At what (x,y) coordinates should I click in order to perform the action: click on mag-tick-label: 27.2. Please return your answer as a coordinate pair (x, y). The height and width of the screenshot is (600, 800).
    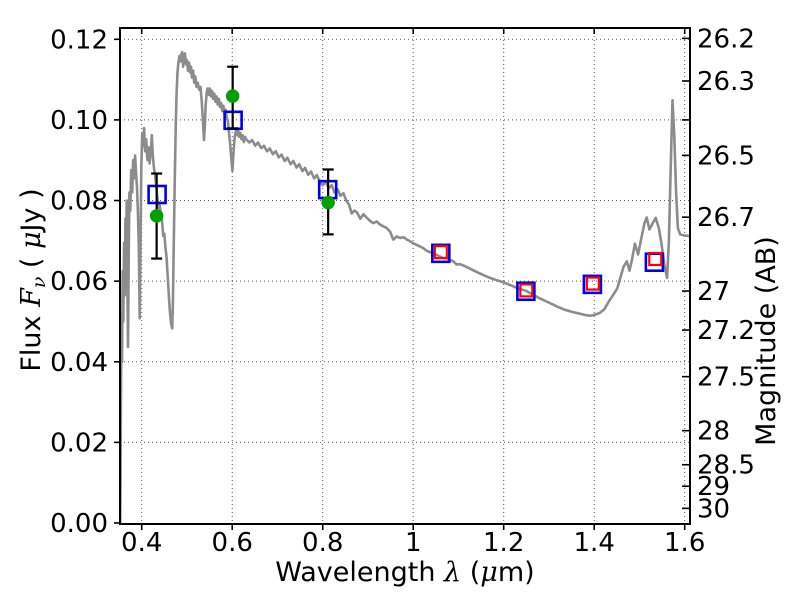
    Looking at the image, I should click on (726, 331).